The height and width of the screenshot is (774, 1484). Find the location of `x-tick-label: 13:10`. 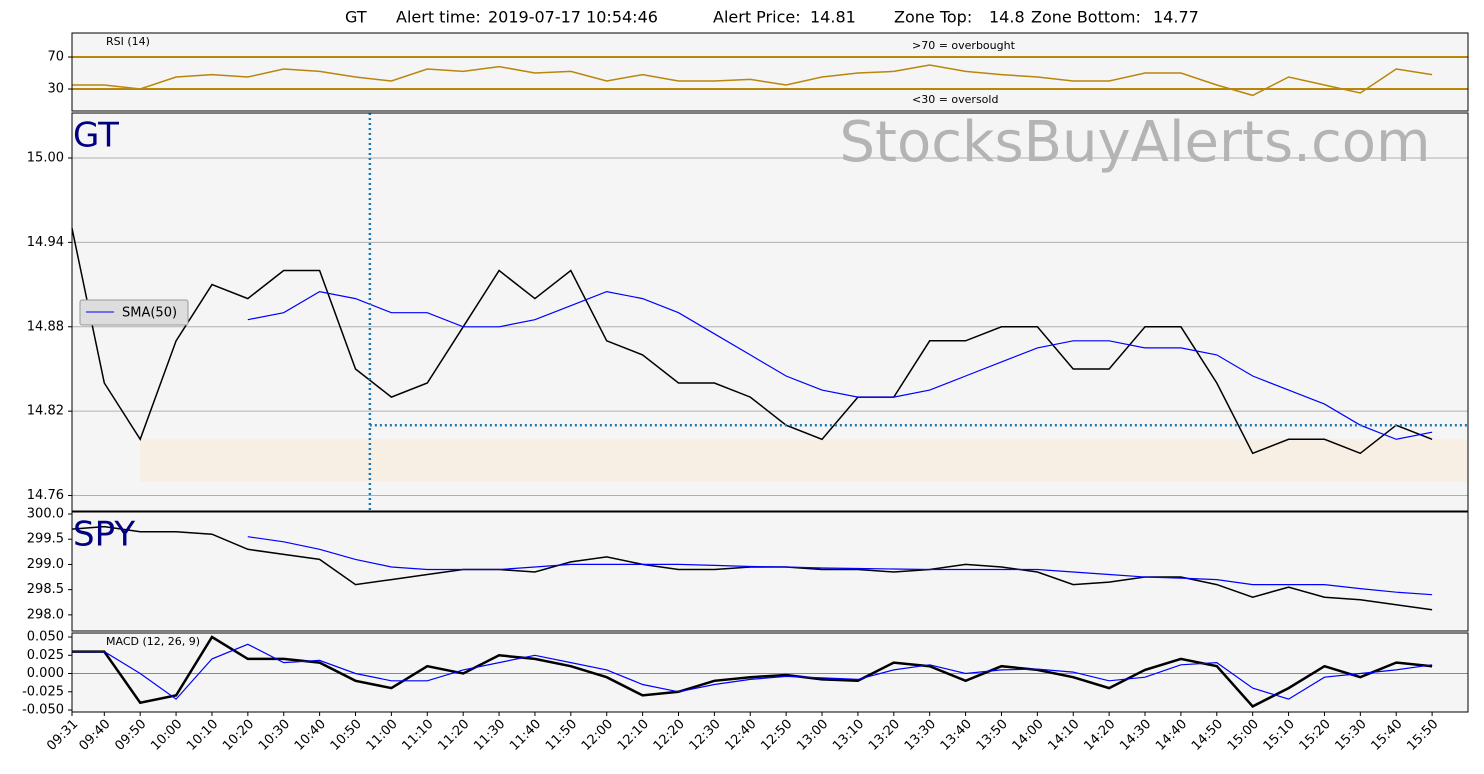

x-tick-label: 13:10 is located at coordinates (848, 735).